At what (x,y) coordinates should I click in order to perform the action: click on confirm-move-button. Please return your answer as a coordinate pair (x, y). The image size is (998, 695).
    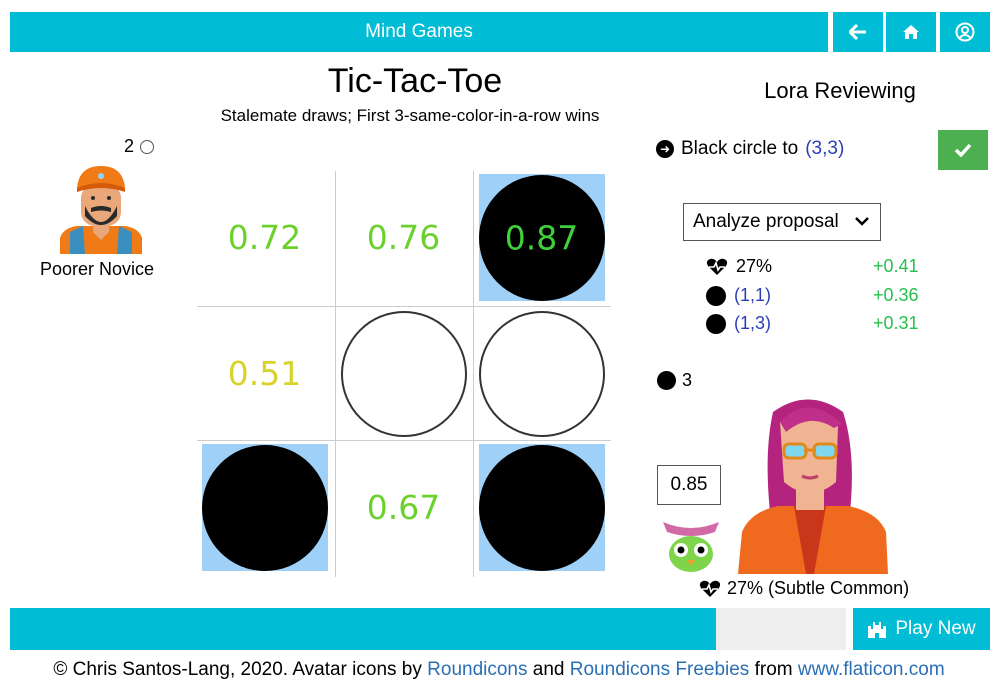
    Looking at the image, I should click on (963, 150).